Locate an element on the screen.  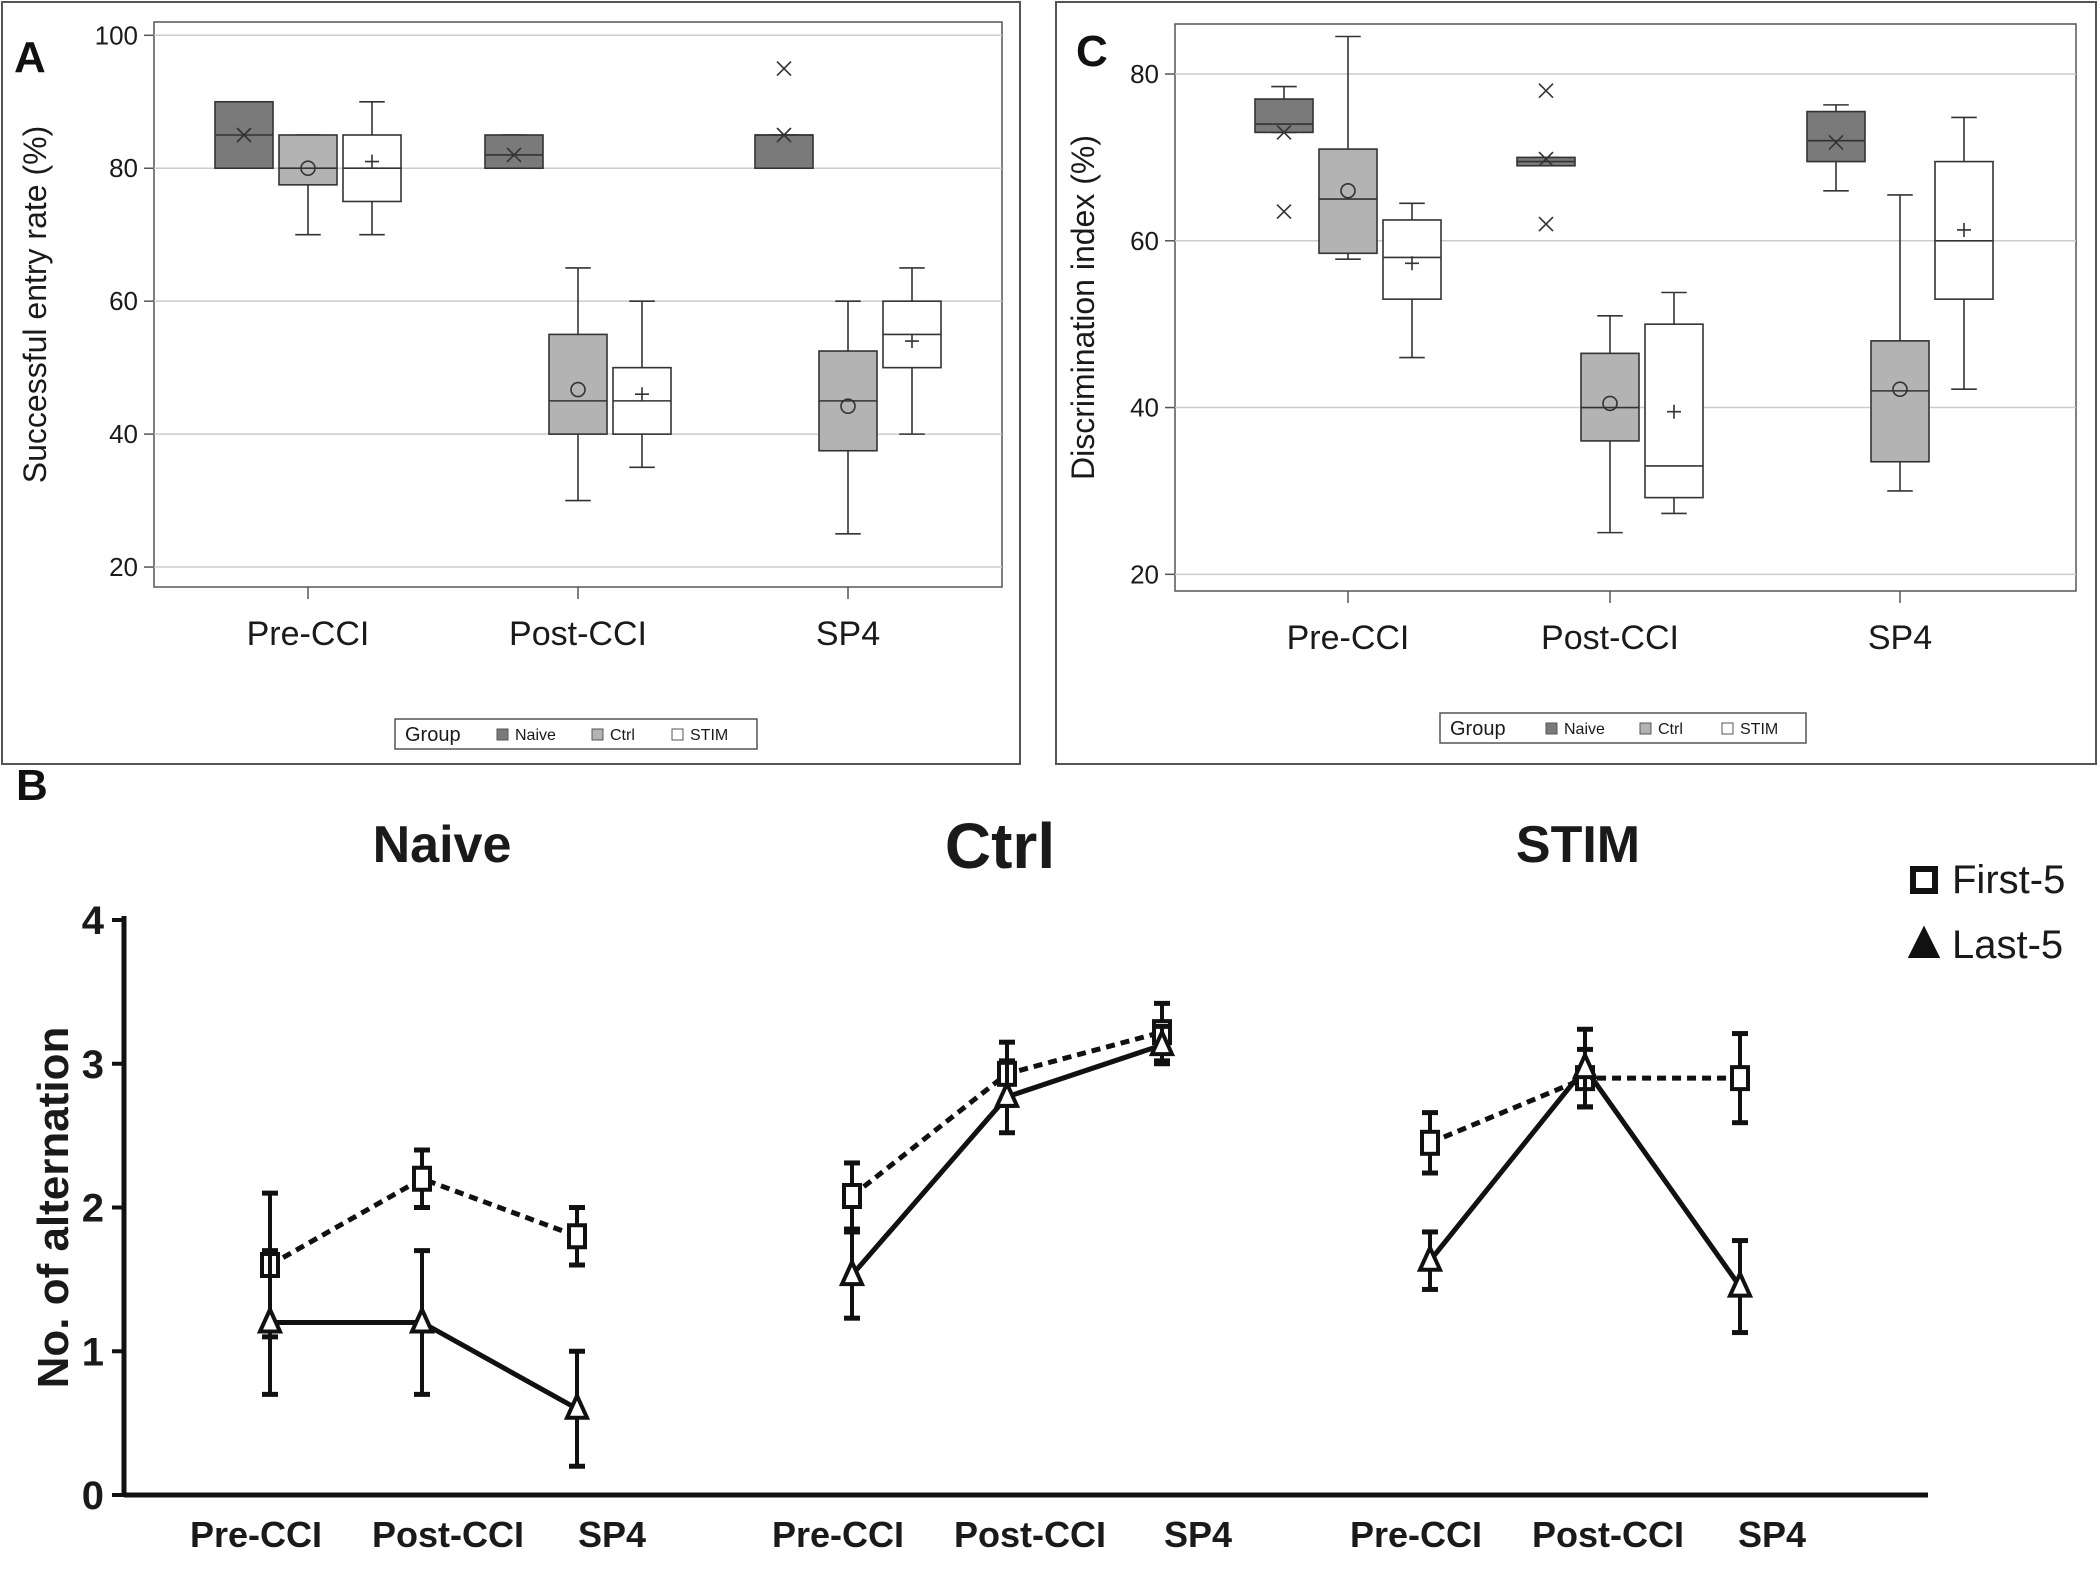
box-outlier is located at coordinates (784, 68).